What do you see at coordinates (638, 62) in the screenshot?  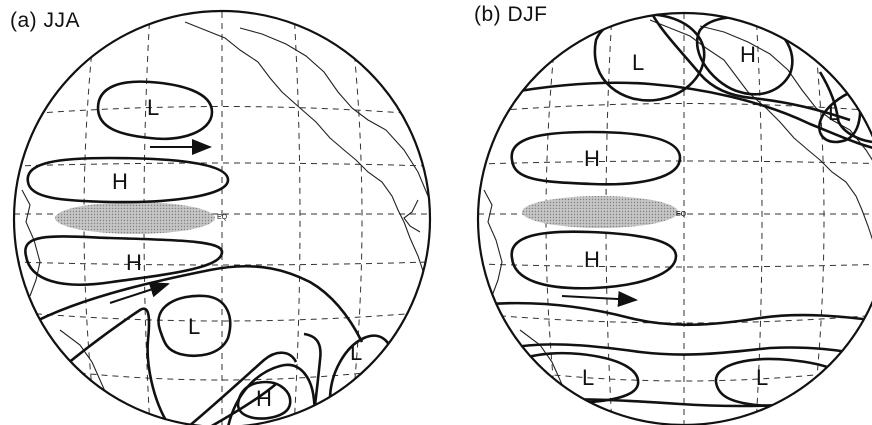 I see `panel-b-low-1: L` at bounding box center [638, 62].